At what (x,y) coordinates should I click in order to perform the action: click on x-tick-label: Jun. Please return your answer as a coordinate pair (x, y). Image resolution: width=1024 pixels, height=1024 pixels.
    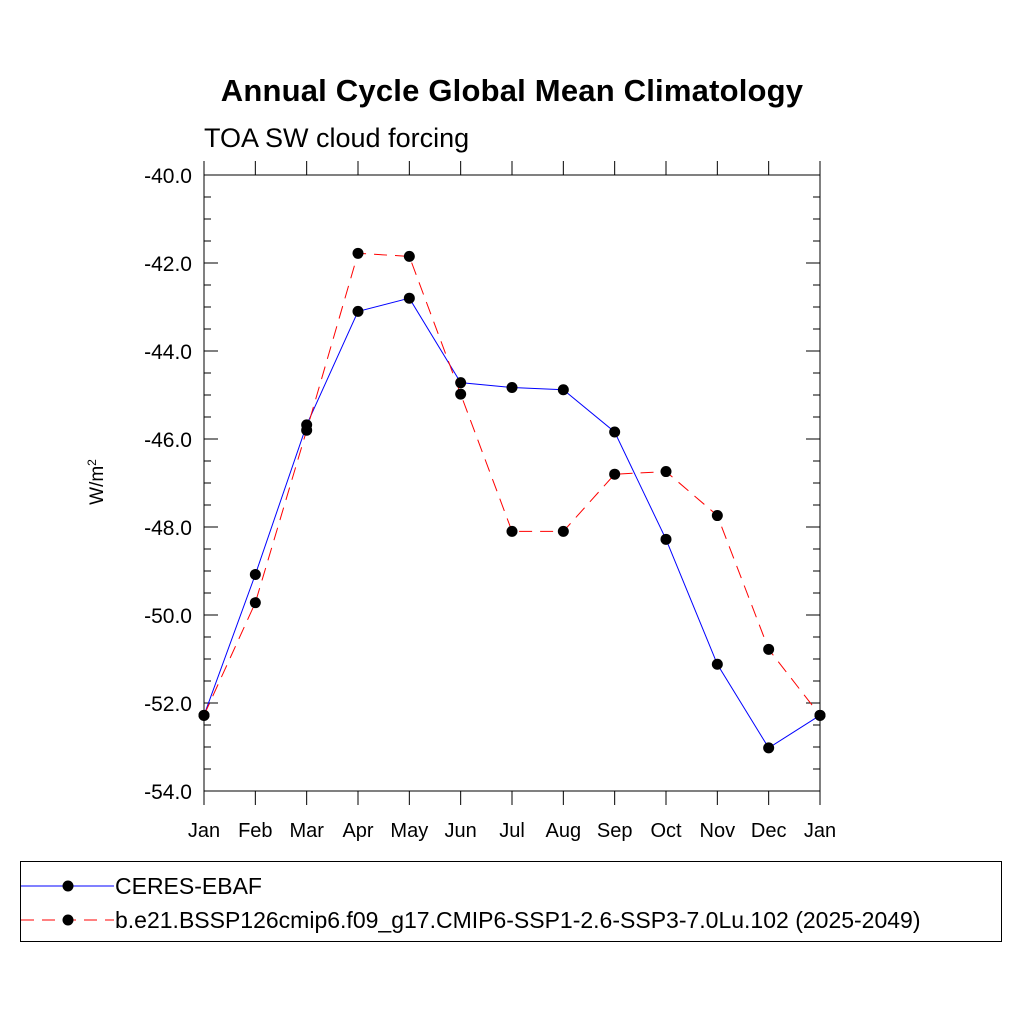
    Looking at the image, I should click on (461, 831).